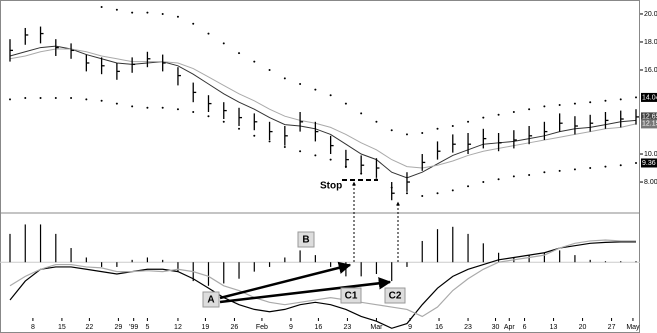  What do you see at coordinates (650, 70) in the screenshot?
I see `y-tick-label: 16.00` at bounding box center [650, 70].